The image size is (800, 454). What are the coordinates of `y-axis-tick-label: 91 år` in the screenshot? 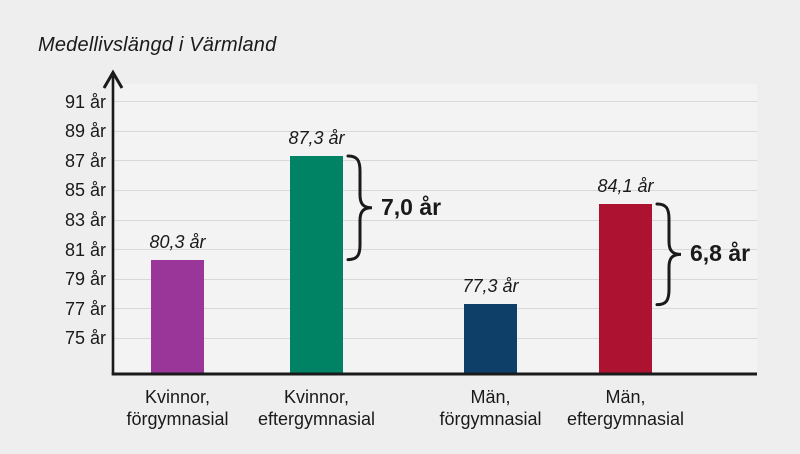 It's located at (85, 101).